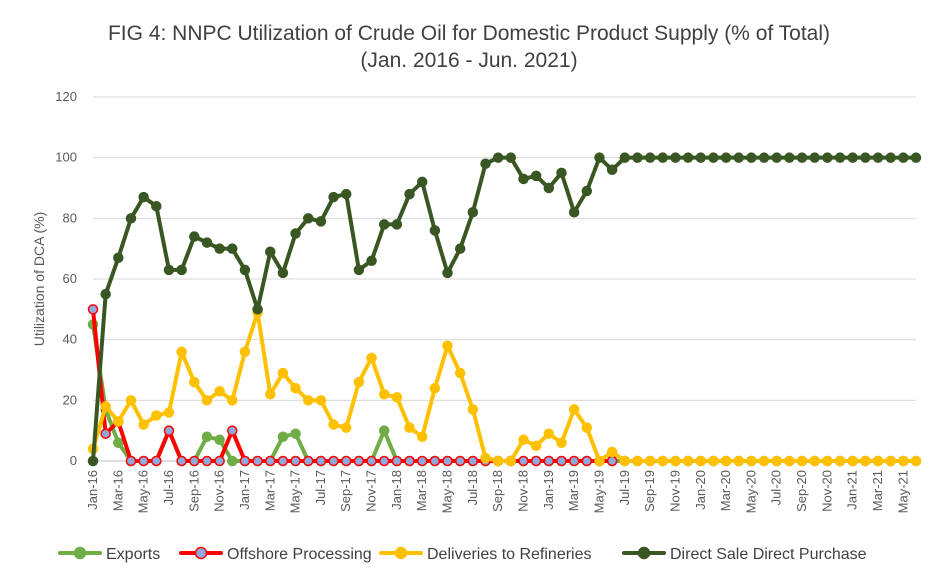 The image size is (939, 585). Describe the element at coordinates (70, 278) in the screenshot. I see `y-tick-label: 60` at that location.